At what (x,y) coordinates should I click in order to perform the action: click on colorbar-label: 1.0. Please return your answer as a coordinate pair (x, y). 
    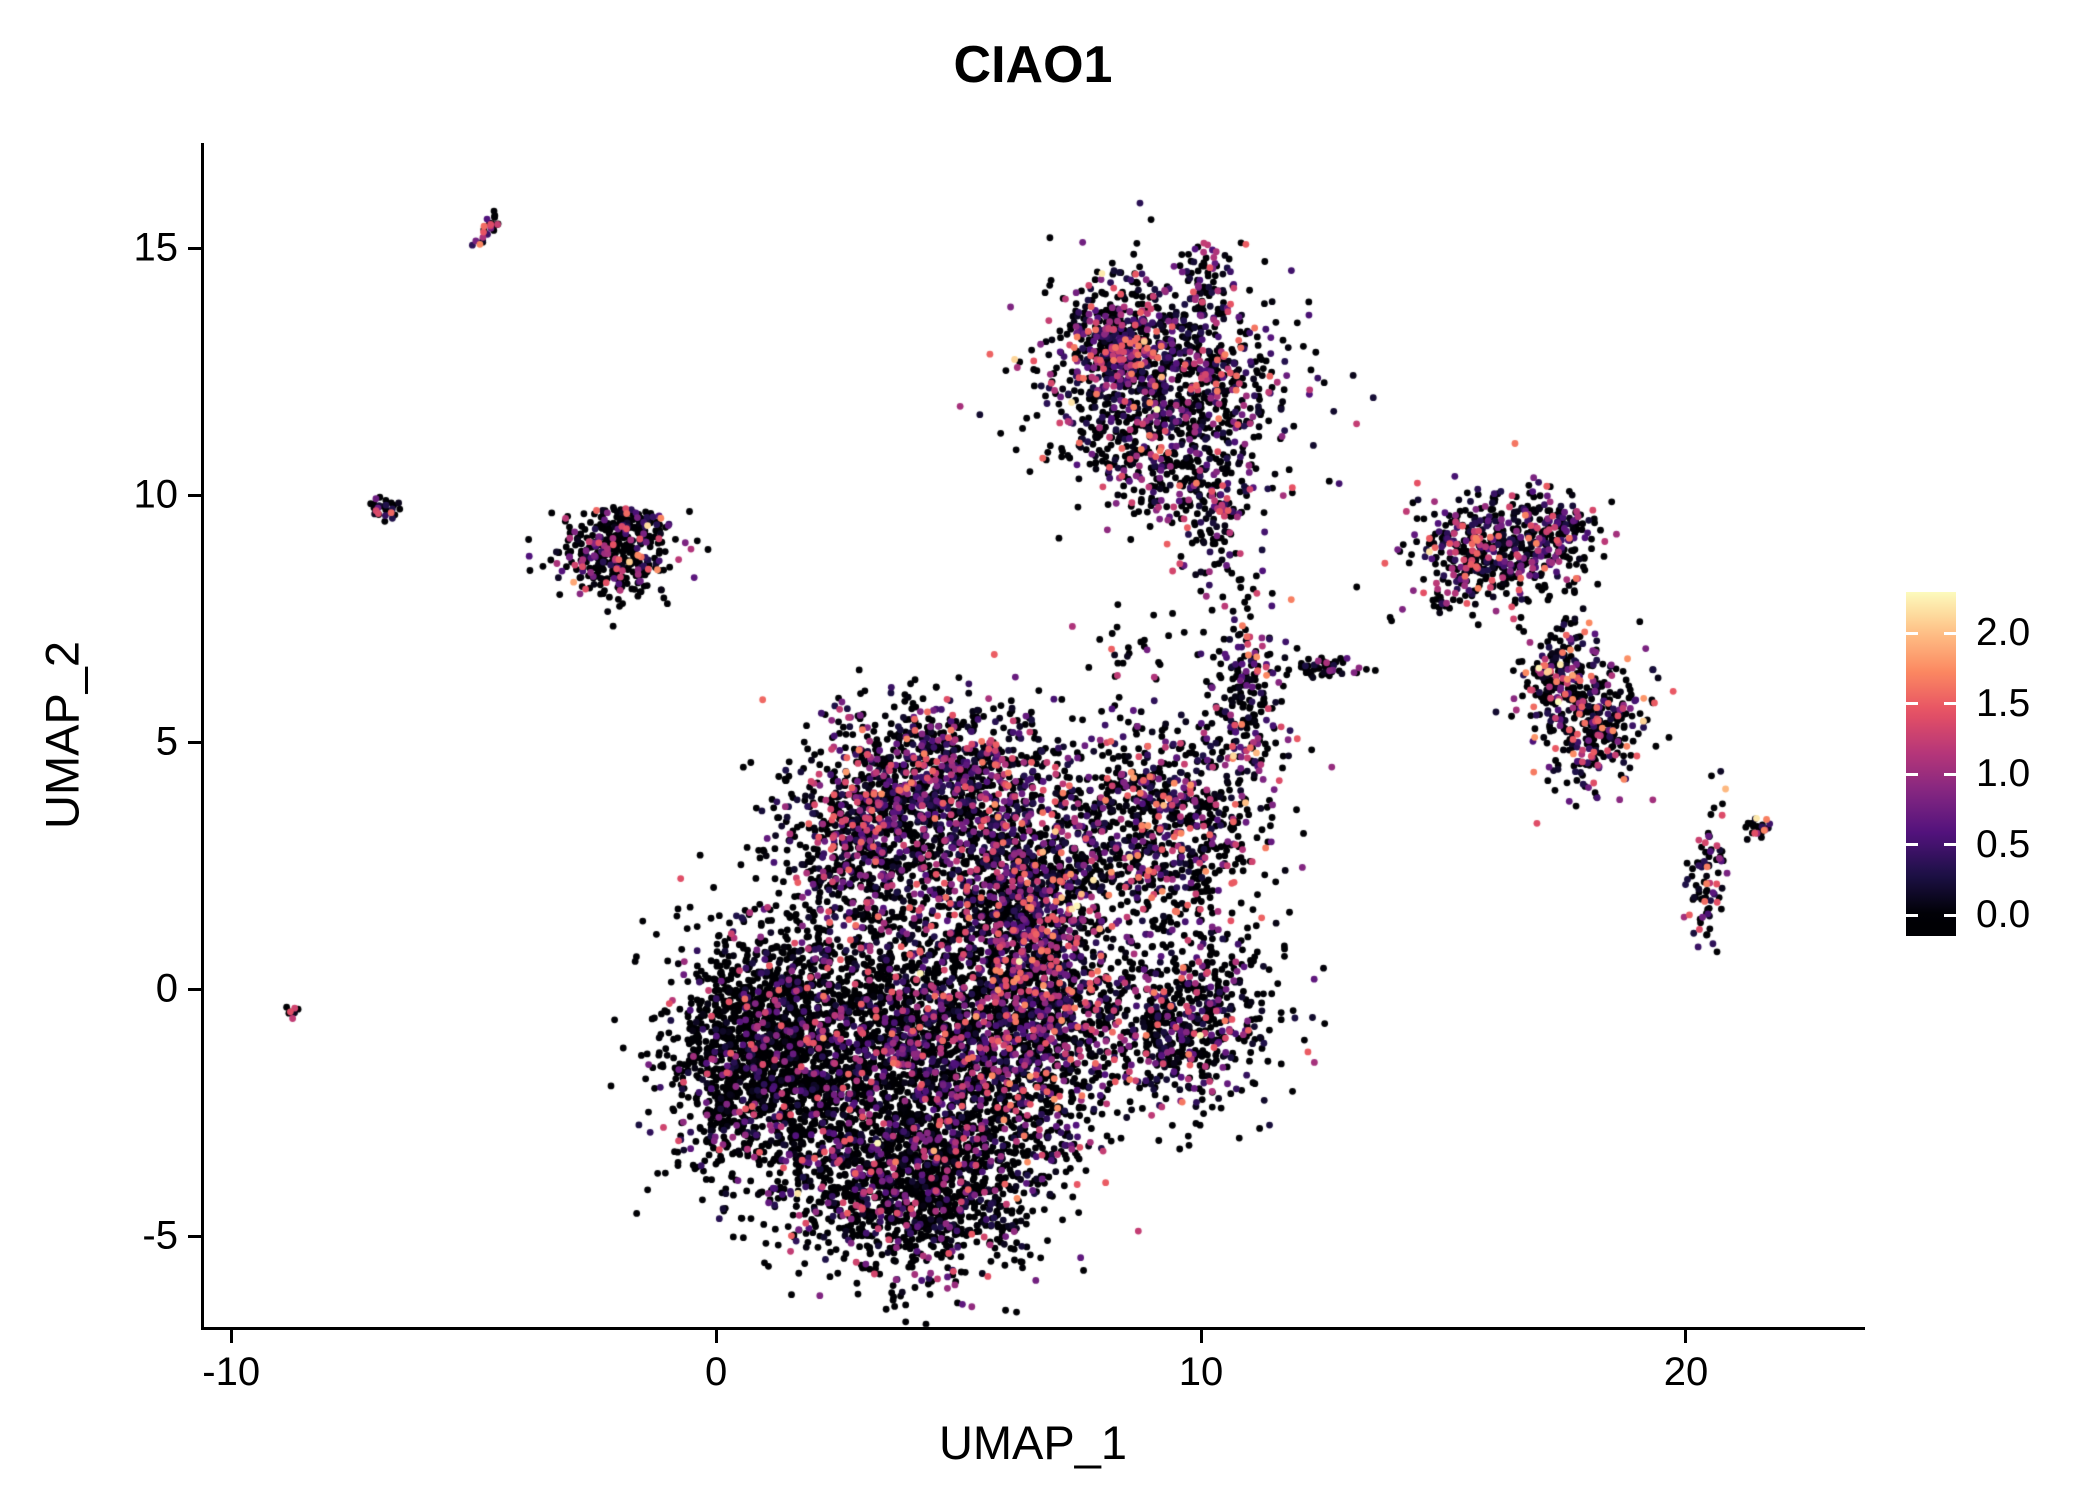
    Looking at the image, I should click on (2003, 773).